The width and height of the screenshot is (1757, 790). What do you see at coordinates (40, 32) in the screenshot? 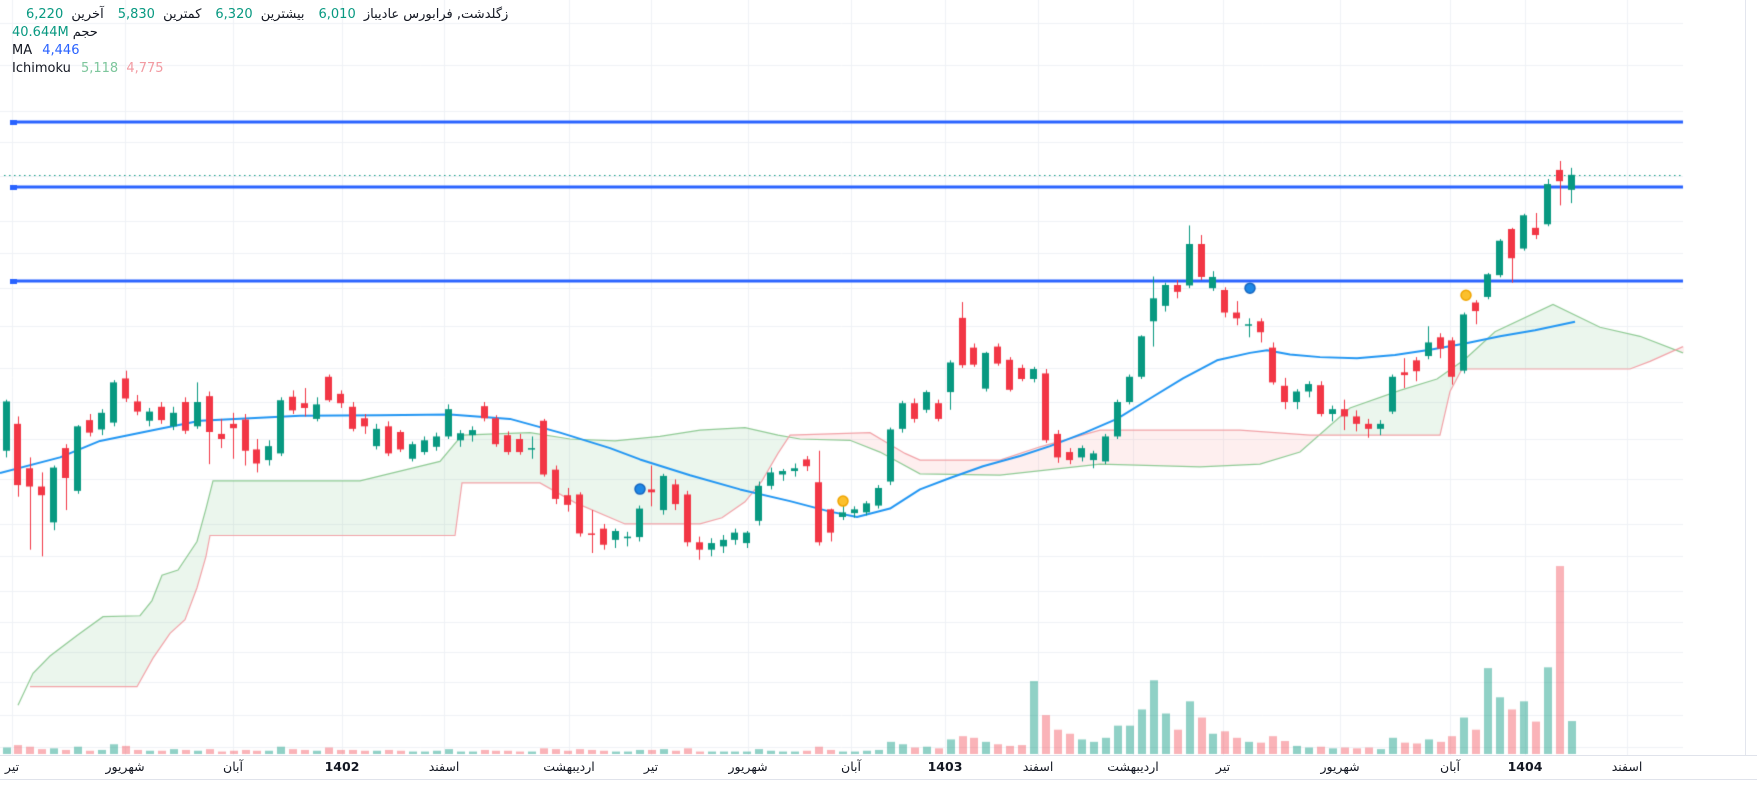
I see `volume-value: 40.644M` at bounding box center [40, 32].